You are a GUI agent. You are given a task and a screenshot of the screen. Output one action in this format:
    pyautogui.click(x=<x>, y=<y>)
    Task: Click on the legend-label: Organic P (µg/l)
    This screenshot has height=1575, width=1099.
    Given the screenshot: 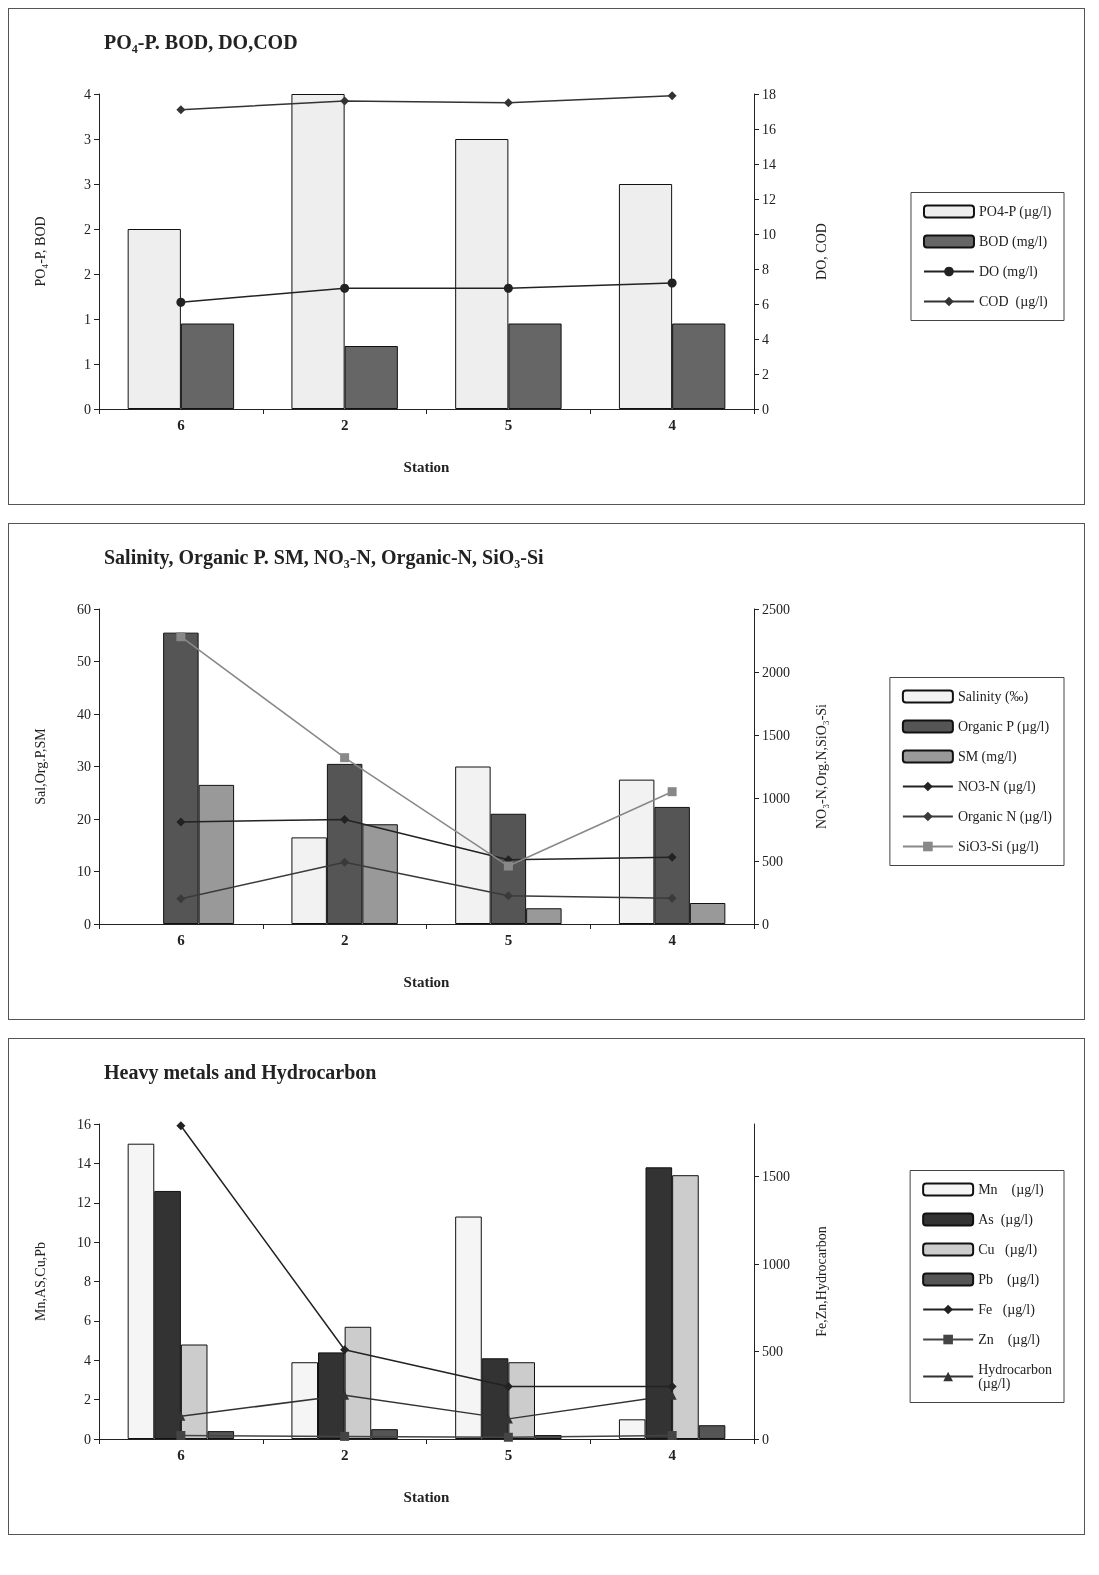 What is the action you would take?
    pyautogui.click(x=1003, y=727)
    